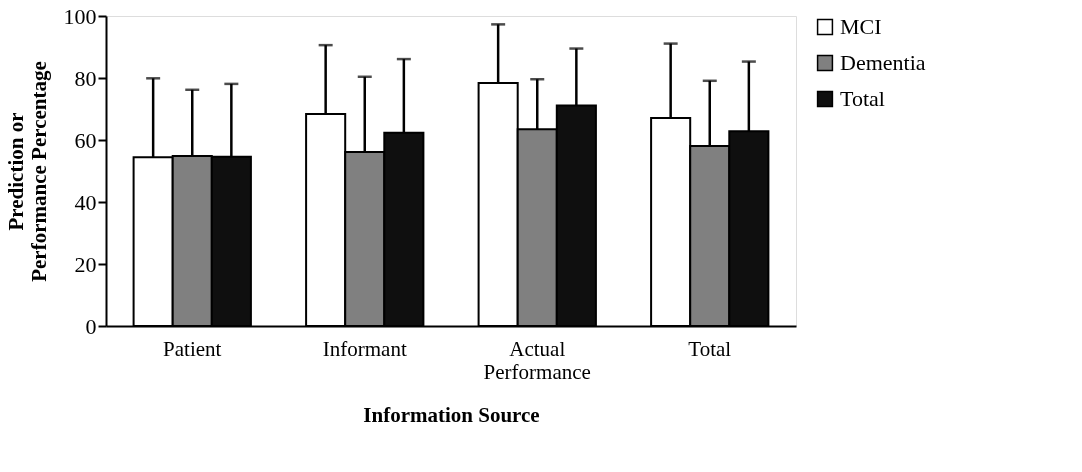  Describe the element at coordinates (85, 78) in the screenshot. I see `y-tick-label: 80` at that location.